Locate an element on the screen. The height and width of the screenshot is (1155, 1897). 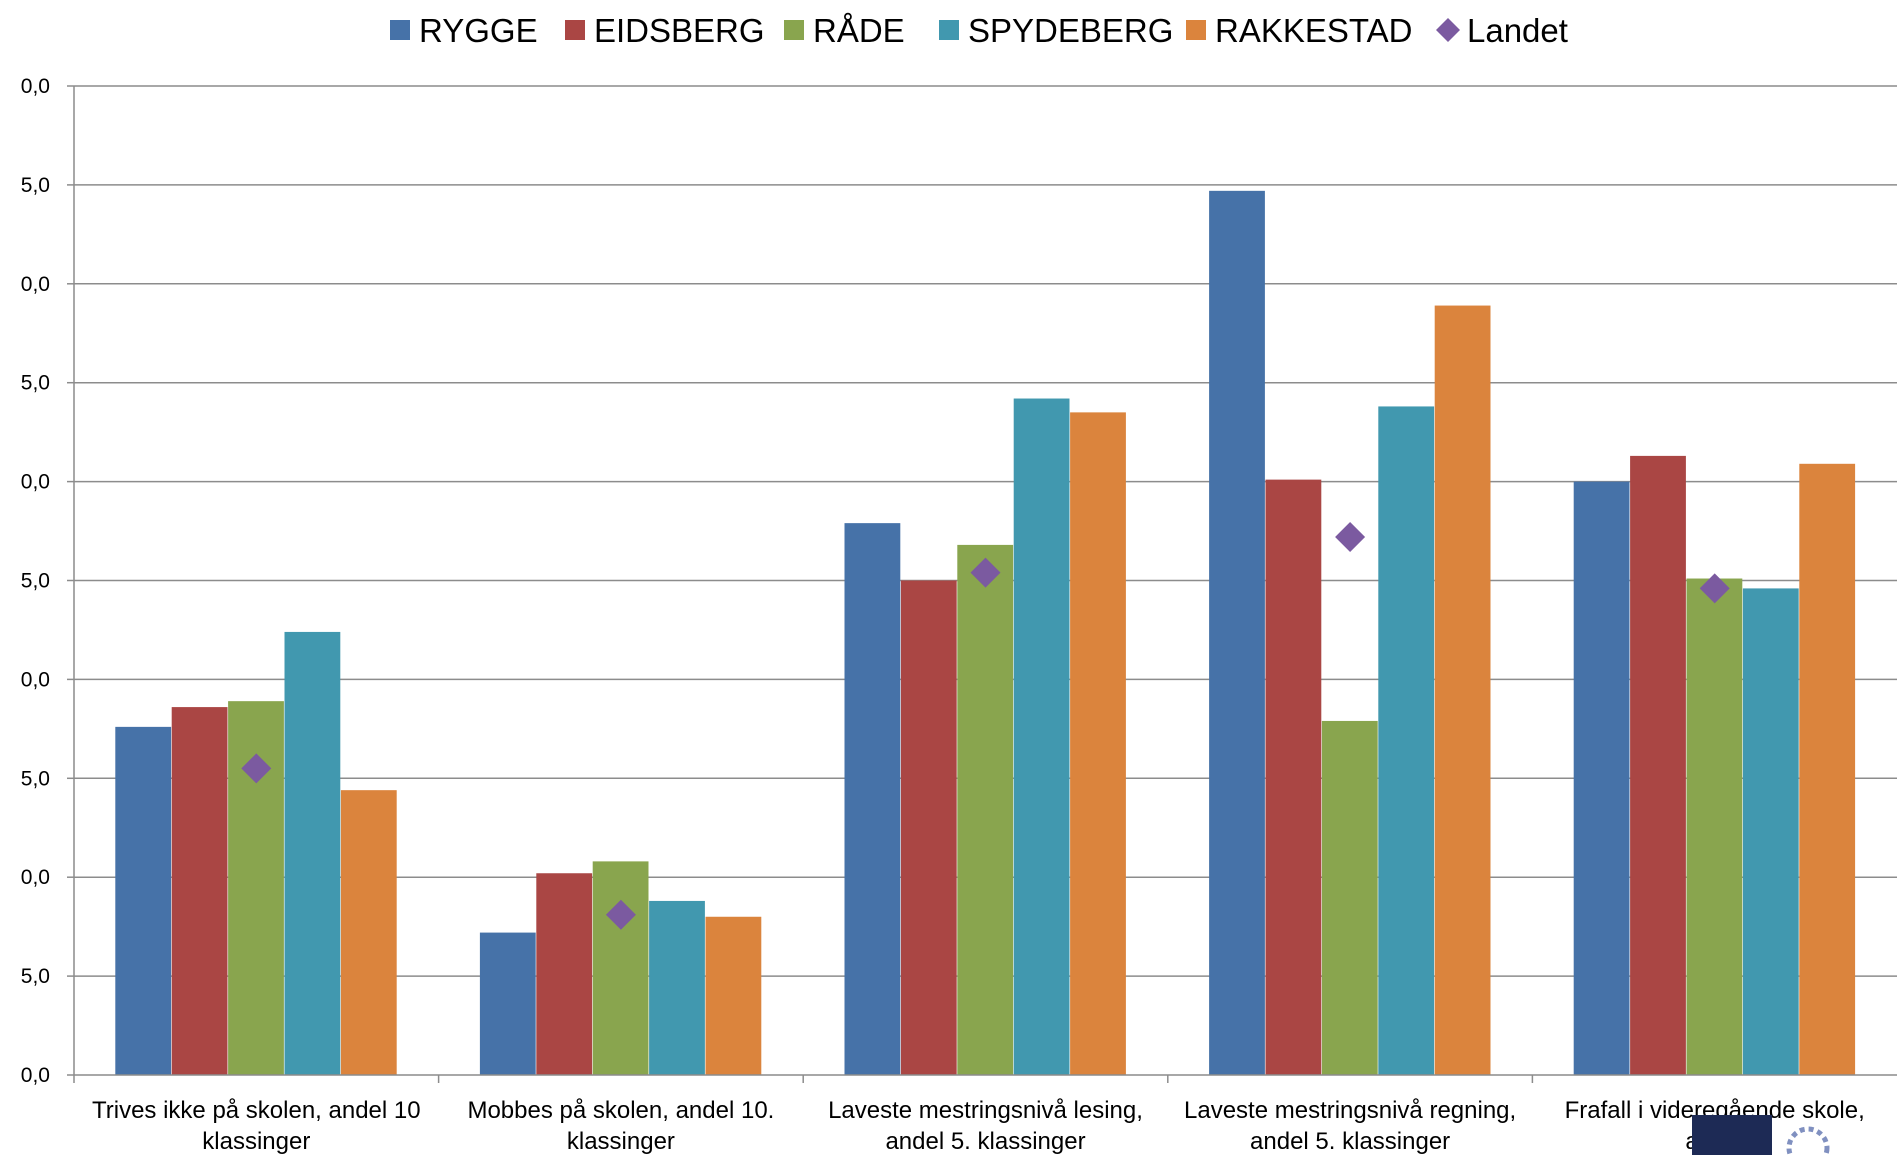
legend-swatch-råde is located at coordinates (794, 30).